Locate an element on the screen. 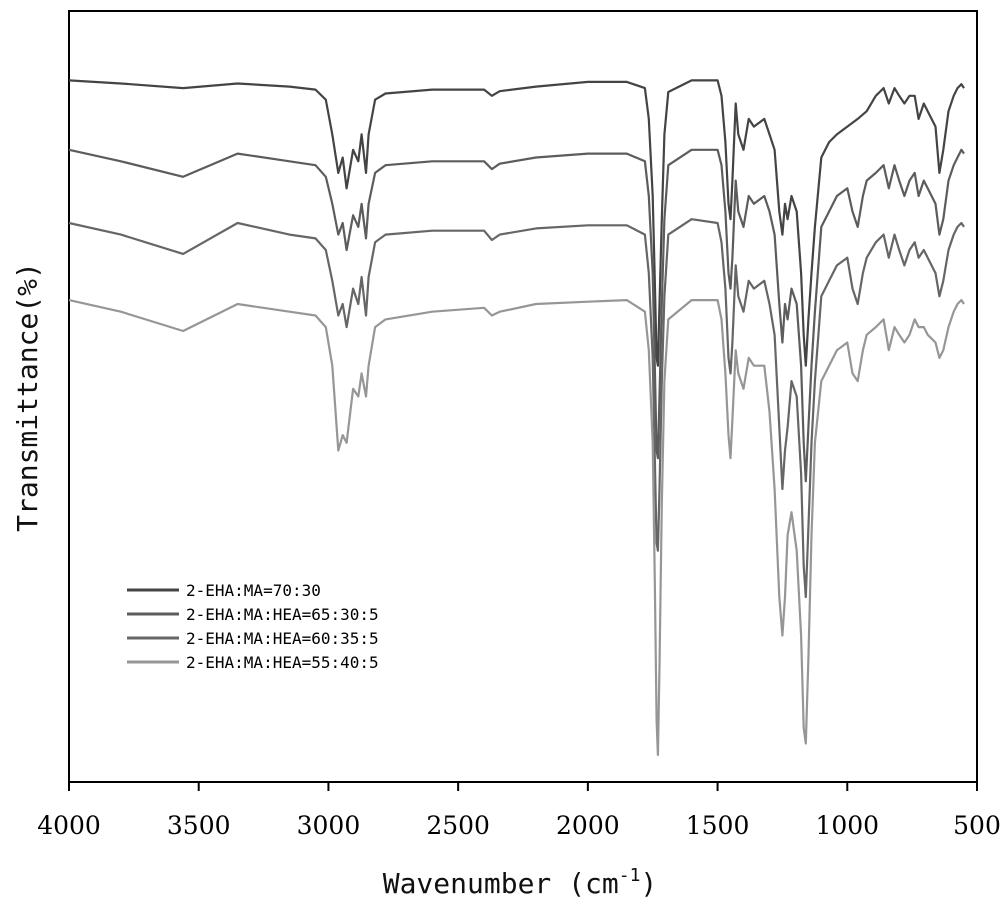 The image size is (1000, 907). y-axis-title: Transmittance(%) is located at coordinates (27, 397).